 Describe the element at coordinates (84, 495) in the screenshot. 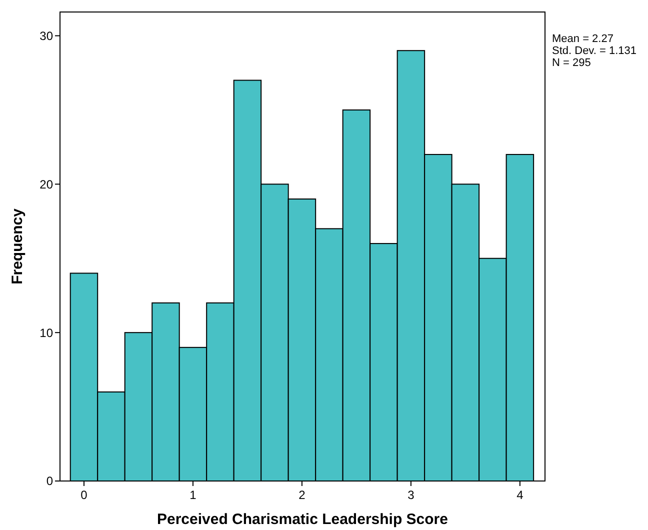

I see `x-tick-label: 0` at that location.